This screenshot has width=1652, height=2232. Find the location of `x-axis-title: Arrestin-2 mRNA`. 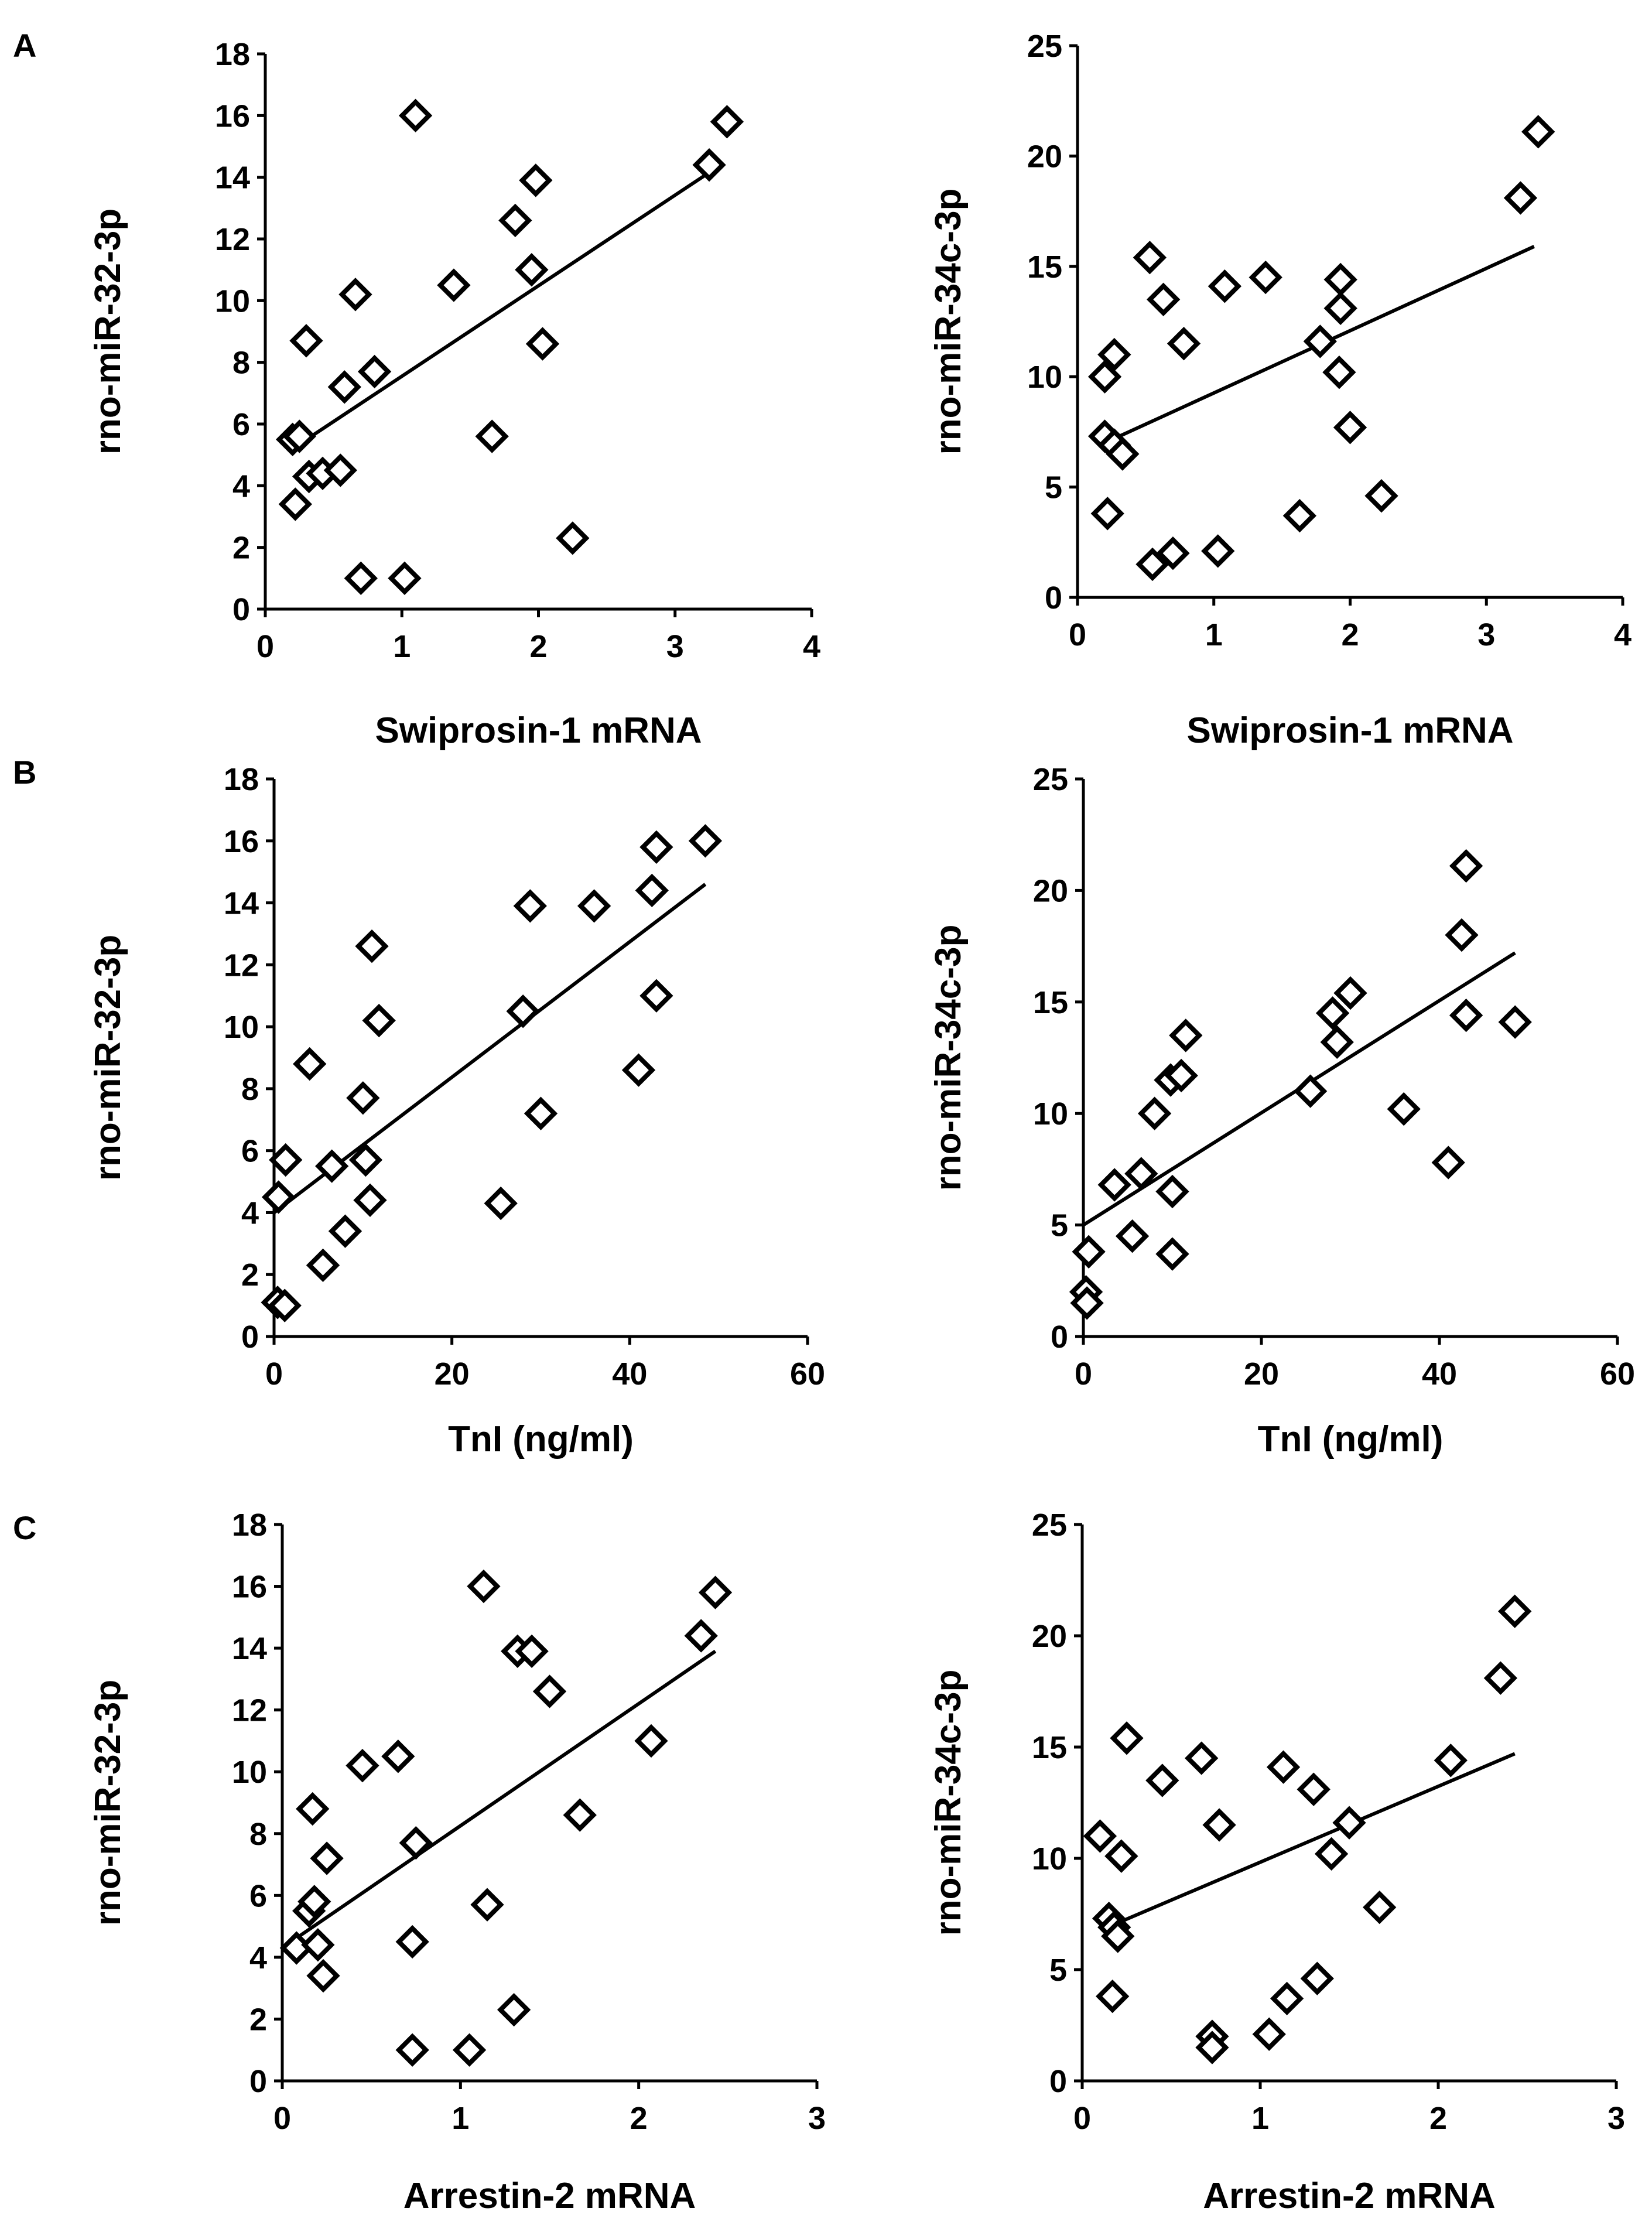

x-axis-title: Arrestin-2 mRNA is located at coordinates (1349, 2196).